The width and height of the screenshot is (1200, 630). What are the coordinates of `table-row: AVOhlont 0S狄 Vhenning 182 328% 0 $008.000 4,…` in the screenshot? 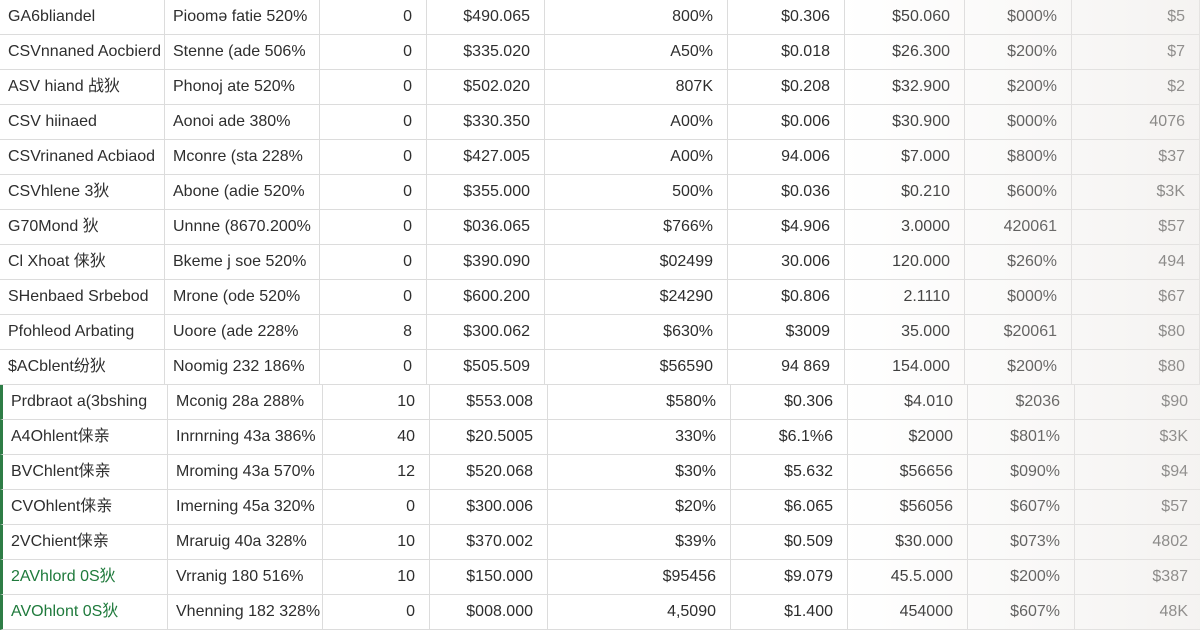 It's located at (600, 612).